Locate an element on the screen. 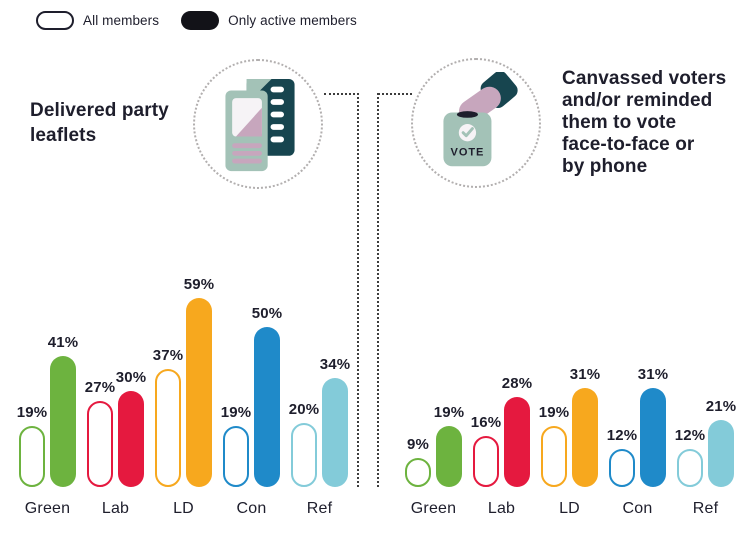 The width and height of the screenshot is (754, 539). title-line: face-to-face or is located at coordinates (628, 144).